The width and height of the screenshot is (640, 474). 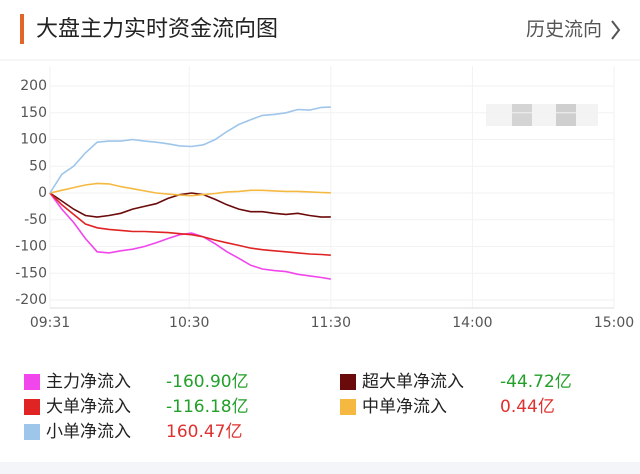 I want to click on legend-label: 超大单净流入, so click(x=413, y=382).